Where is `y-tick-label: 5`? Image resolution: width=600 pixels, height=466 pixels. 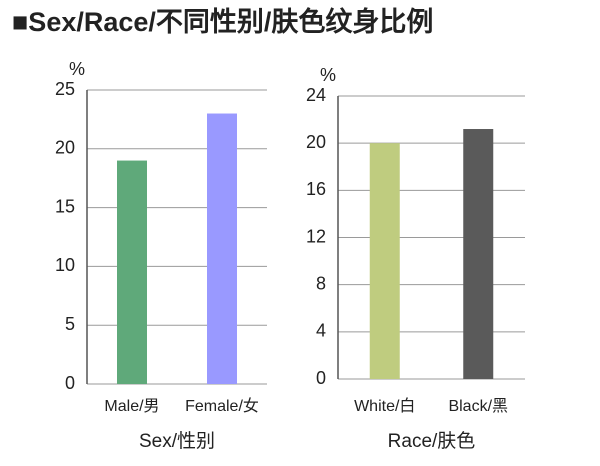 y-tick-label: 5 is located at coordinates (70, 324).